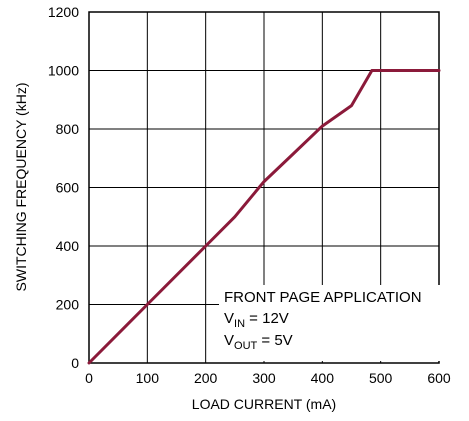 The height and width of the screenshot is (421, 469). I want to click on x-tick-label: 400, so click(323, 378).